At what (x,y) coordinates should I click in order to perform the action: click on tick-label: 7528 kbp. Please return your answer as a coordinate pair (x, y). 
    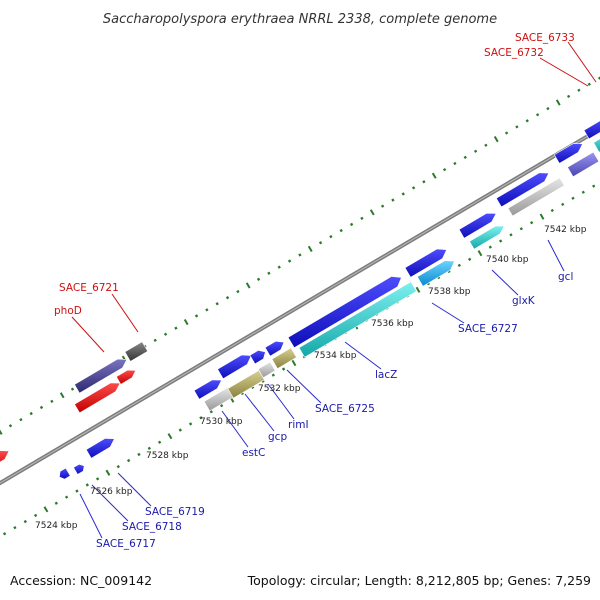
    Looking at the image, I should click on (167, 456).